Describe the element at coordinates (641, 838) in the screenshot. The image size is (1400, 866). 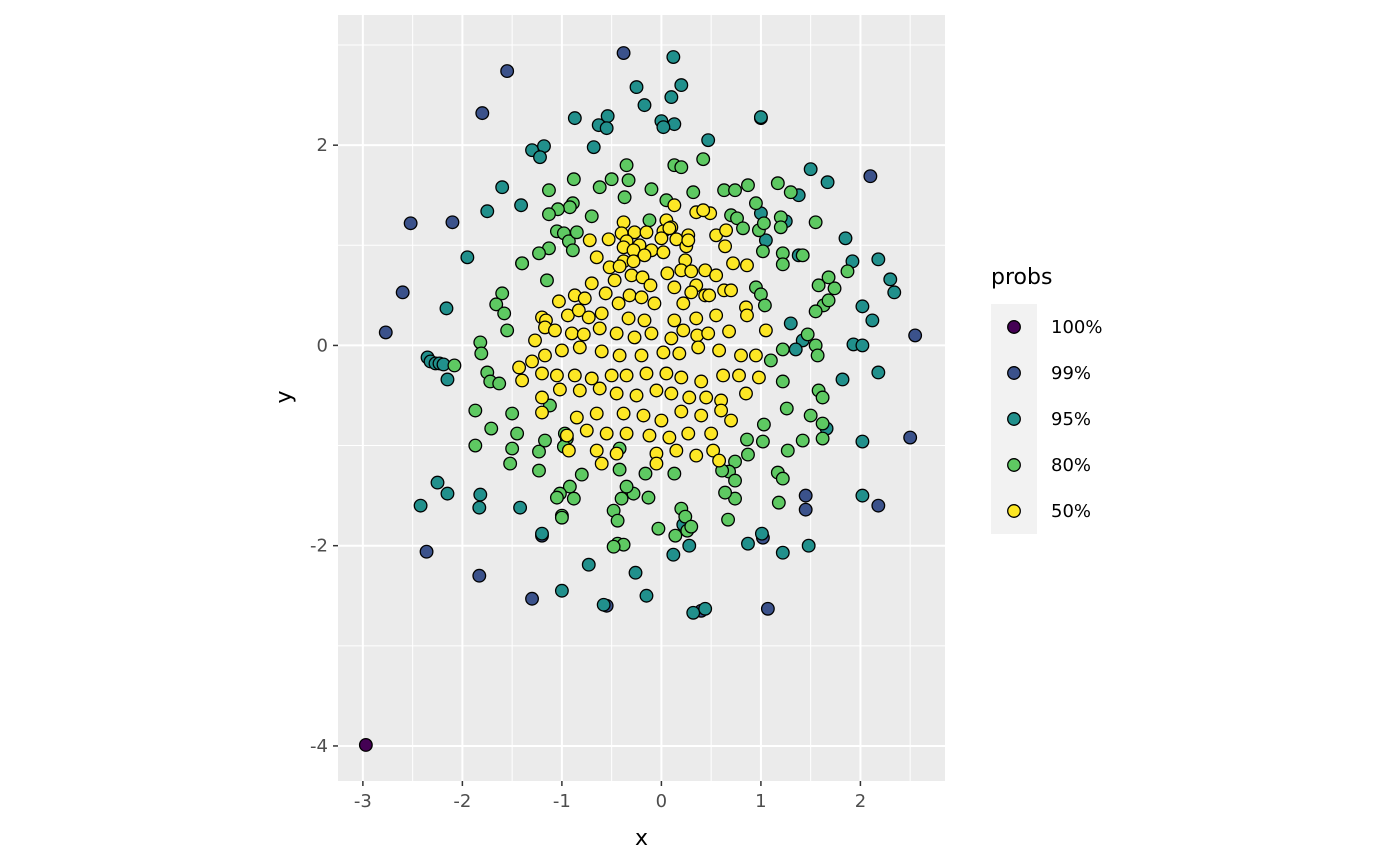
I see `x-axis-title: x` at that location.